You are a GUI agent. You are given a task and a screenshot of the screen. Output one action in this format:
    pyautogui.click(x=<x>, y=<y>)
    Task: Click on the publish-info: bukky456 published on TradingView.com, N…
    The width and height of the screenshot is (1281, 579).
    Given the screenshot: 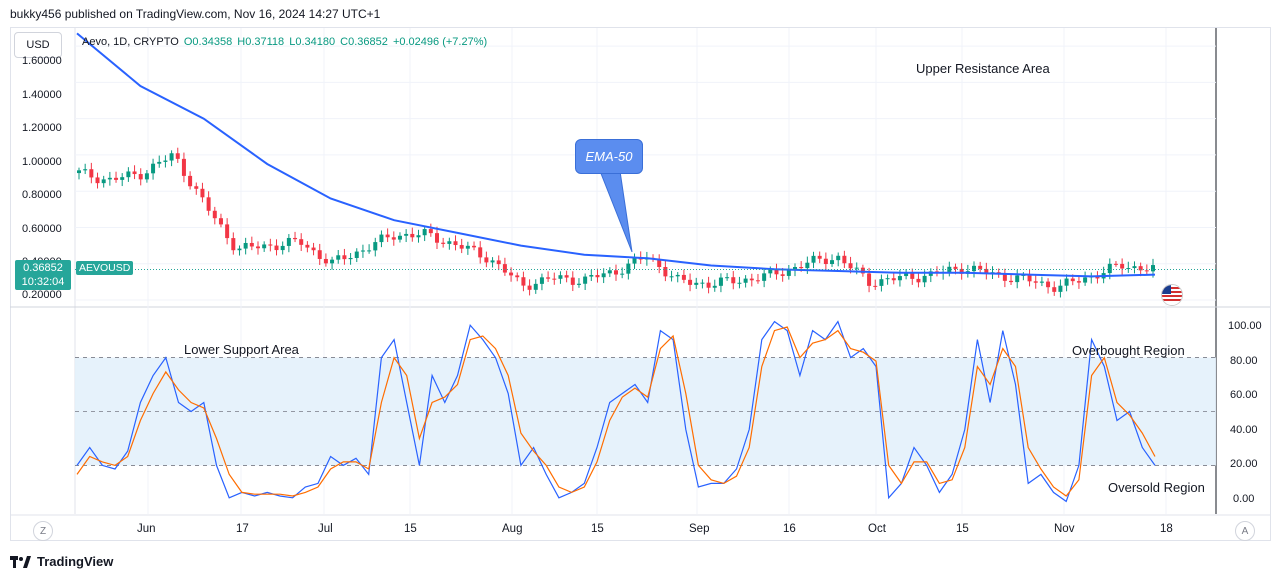 What is the action you would take?
    pyautogui.click(x=195, y=14)
    